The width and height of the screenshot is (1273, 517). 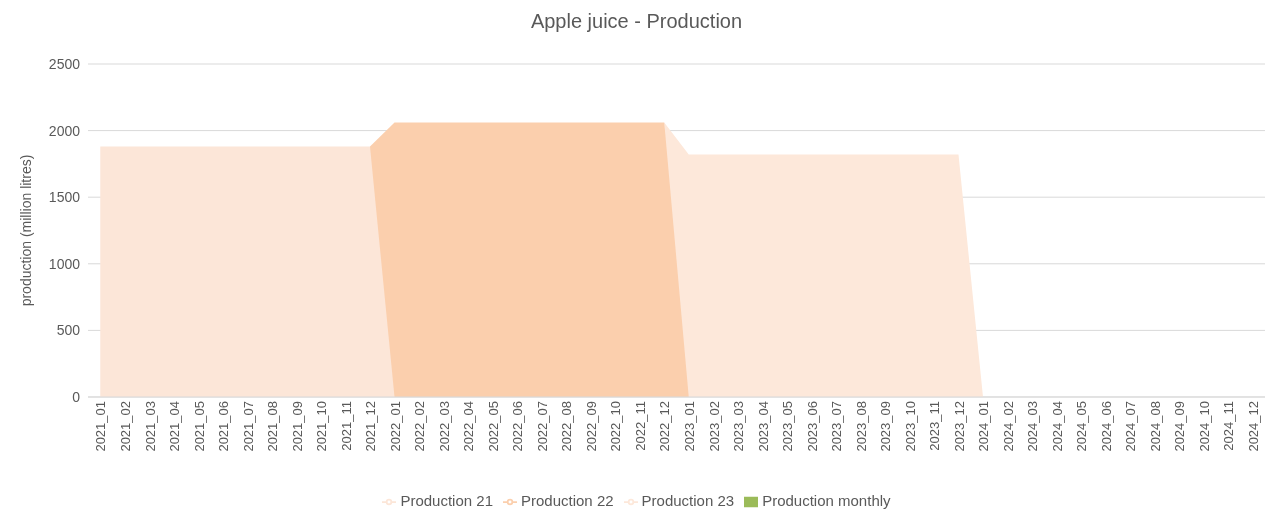 I want to click on x-tick-label: 2024_06, so click(x=1106, y=426).